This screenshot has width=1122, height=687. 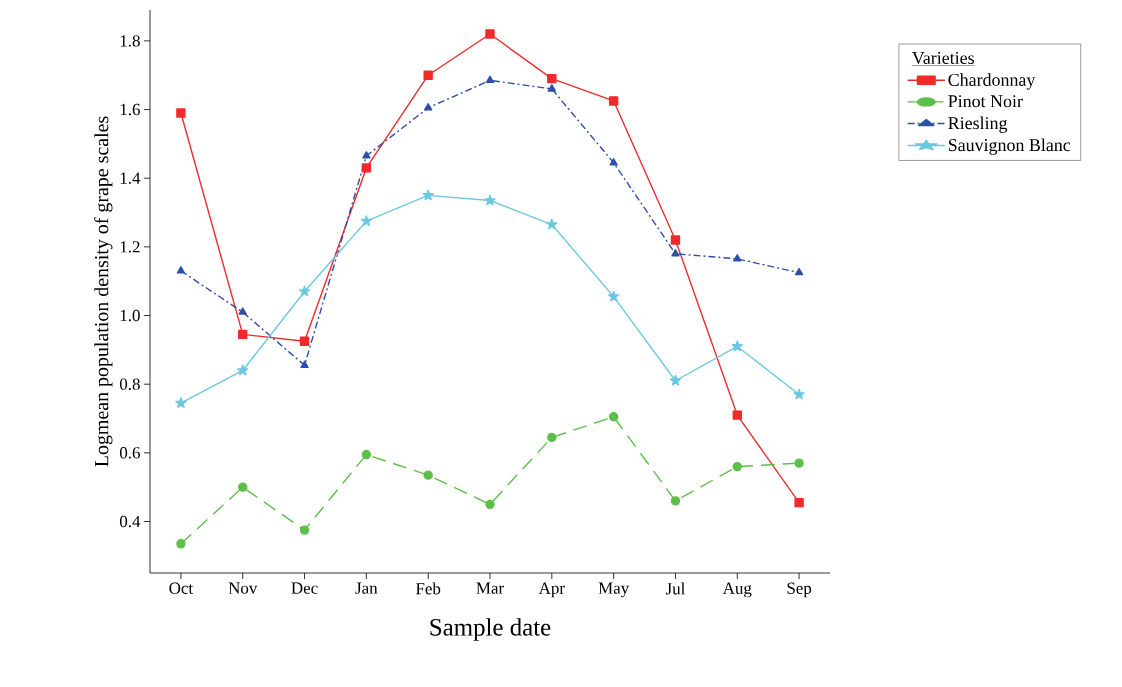 I want to click on y-tick-label: 1.6, so click(x=130, y=109).